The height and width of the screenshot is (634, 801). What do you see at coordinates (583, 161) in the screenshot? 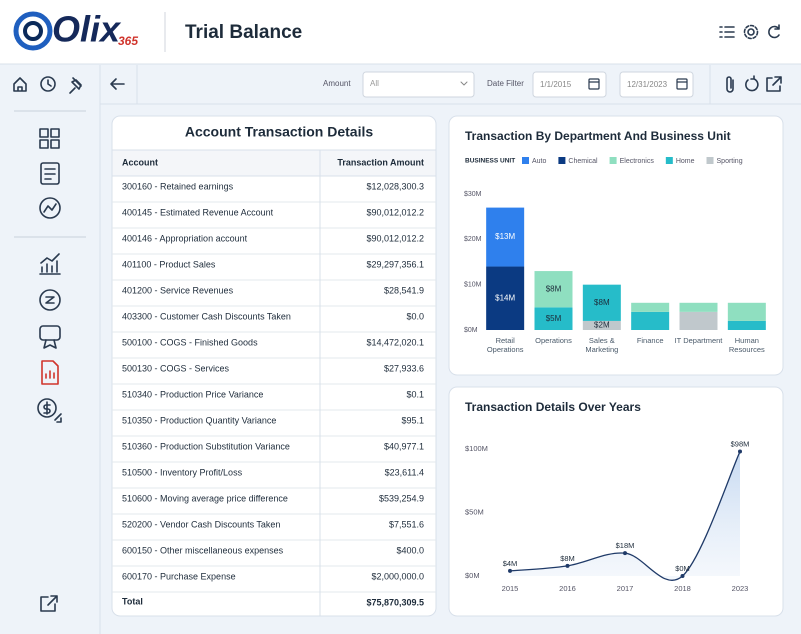
I see `legend-label: Chemical` at bounding box center [583, 161].